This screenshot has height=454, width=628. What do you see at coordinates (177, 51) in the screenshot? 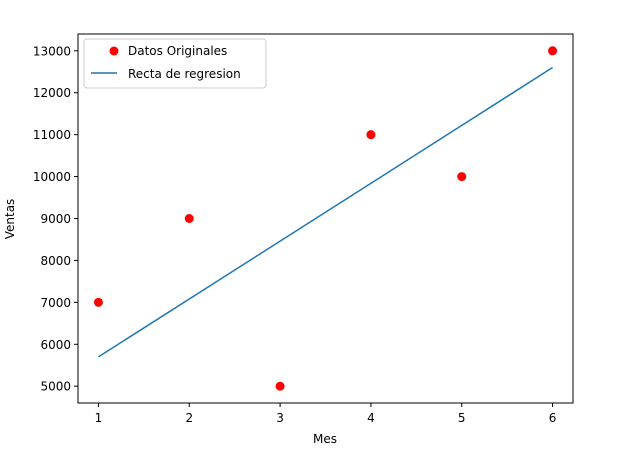
I see `legend-label-datos-originales: Datos Originales` at bounding box center [177, 51].